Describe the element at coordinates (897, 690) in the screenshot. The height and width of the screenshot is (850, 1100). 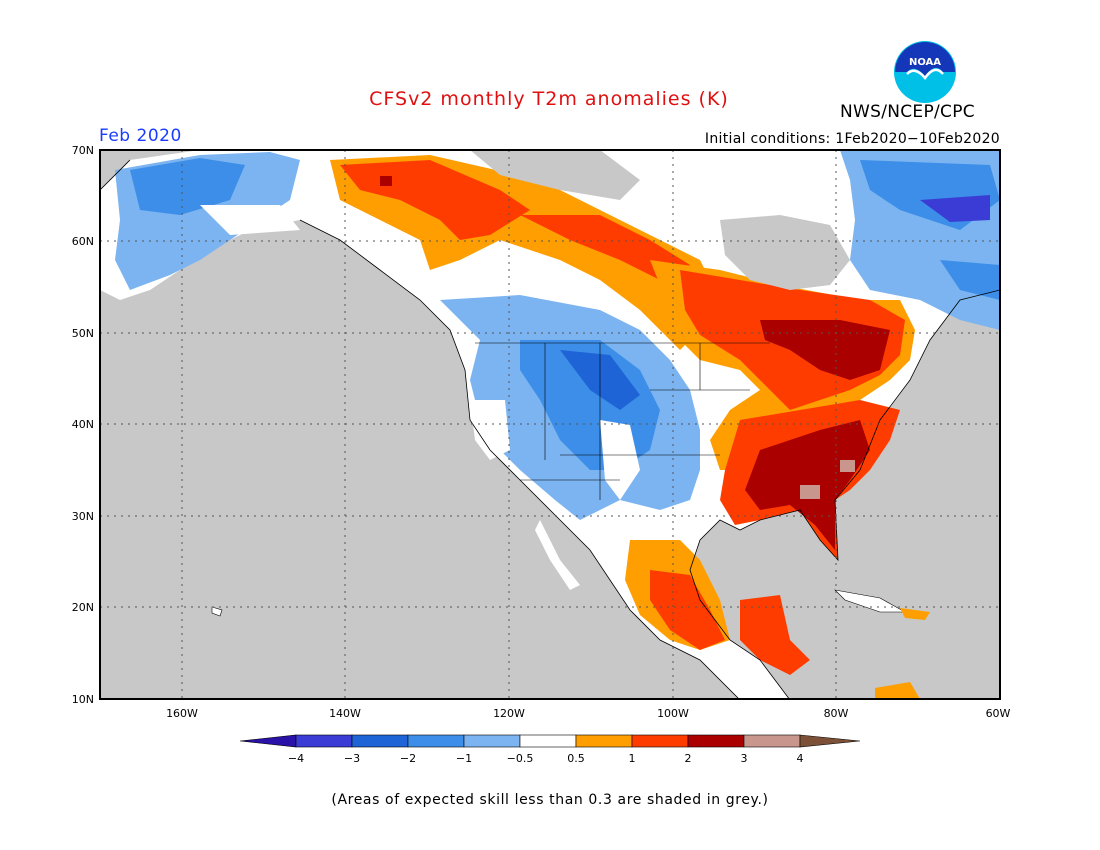
I see `south-america-coast` at that location.